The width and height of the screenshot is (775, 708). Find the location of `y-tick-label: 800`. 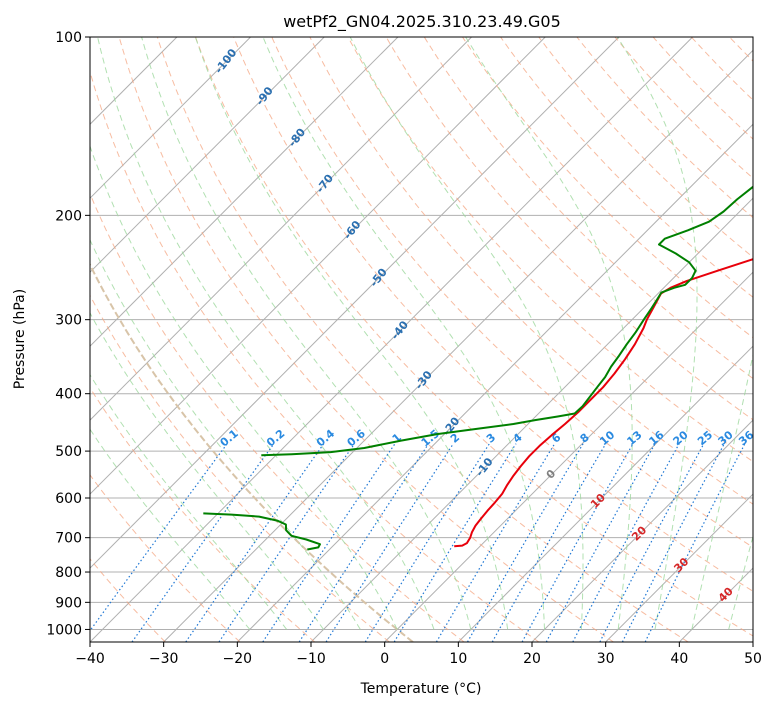

y-tick-label: 800 is located at coordinates (68, 573).